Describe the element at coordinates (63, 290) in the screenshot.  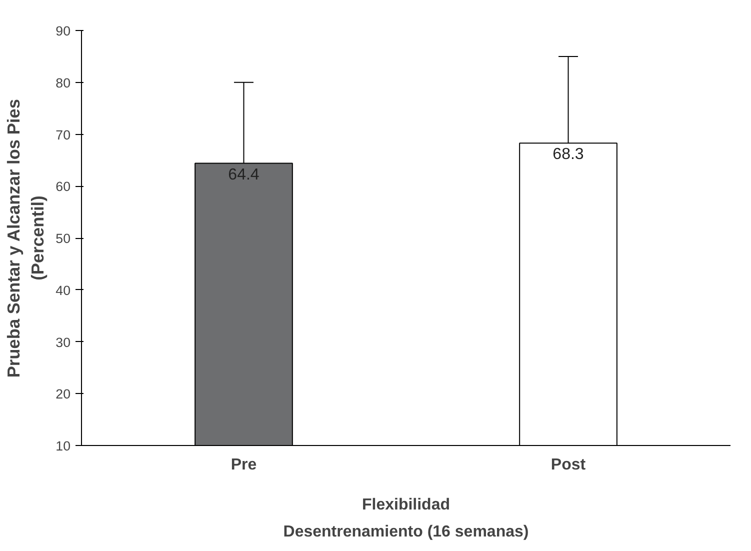
I see `y-tick-label: 40` at that location.